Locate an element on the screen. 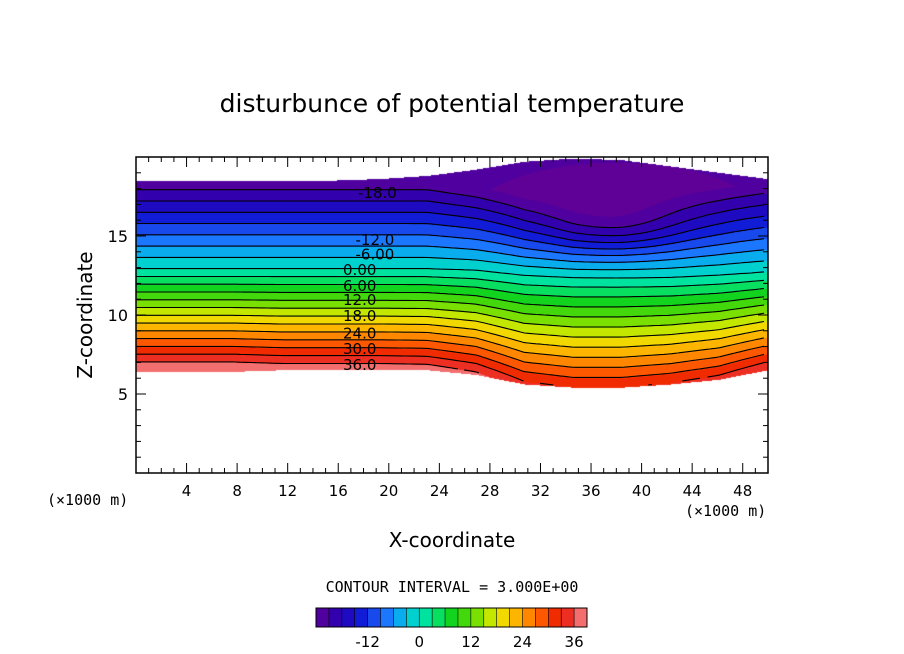  contour-line-neg21 is located at coordinates (450, 209).